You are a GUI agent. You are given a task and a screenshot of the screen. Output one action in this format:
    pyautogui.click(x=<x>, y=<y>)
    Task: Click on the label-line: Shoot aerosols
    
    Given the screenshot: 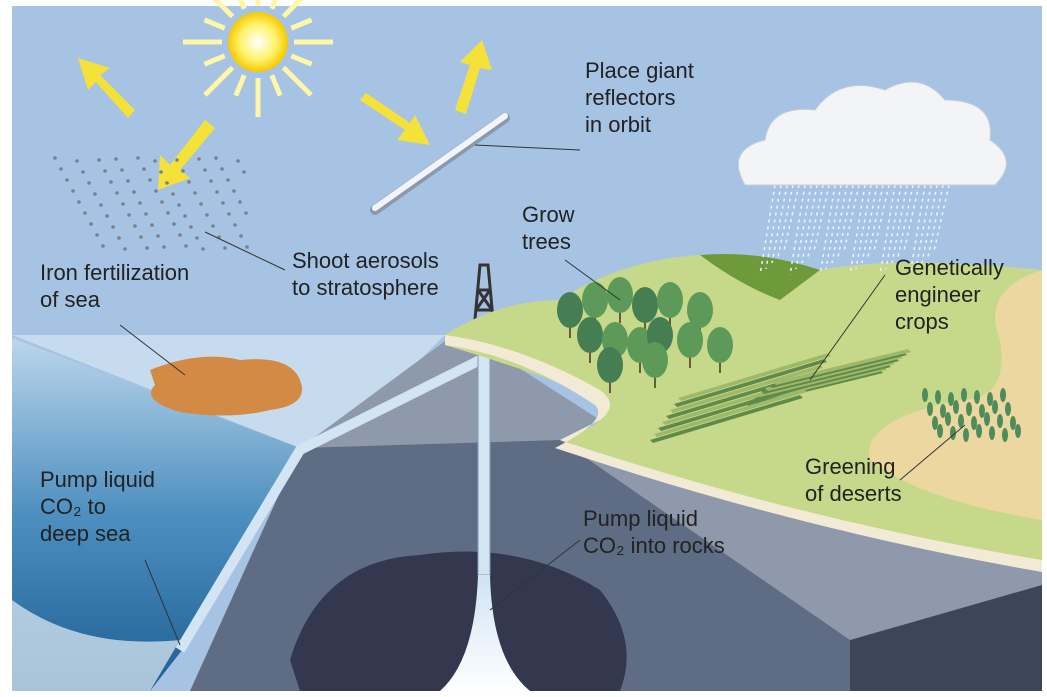 What is the action you would take?
    pyautogui.click(x=365, y=260)
    